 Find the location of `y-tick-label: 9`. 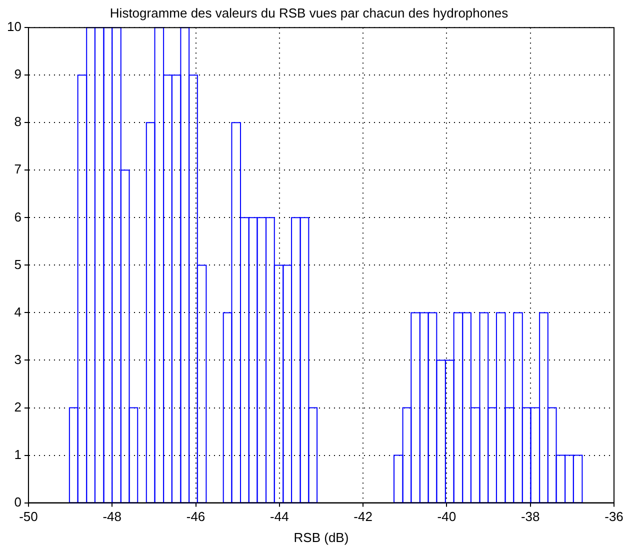

y-tick-label: 9 is located at coordinates (18, 74).